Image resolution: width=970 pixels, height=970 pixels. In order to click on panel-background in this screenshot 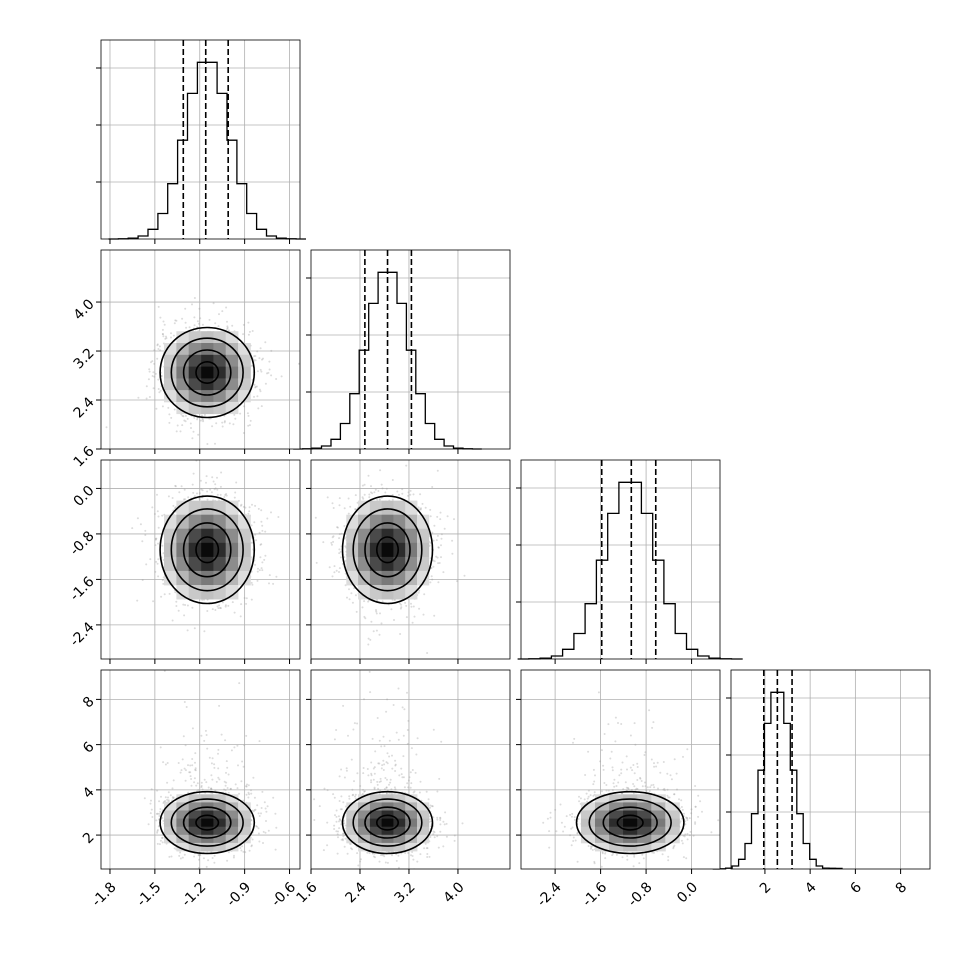, I will do `click(200, 139)`.